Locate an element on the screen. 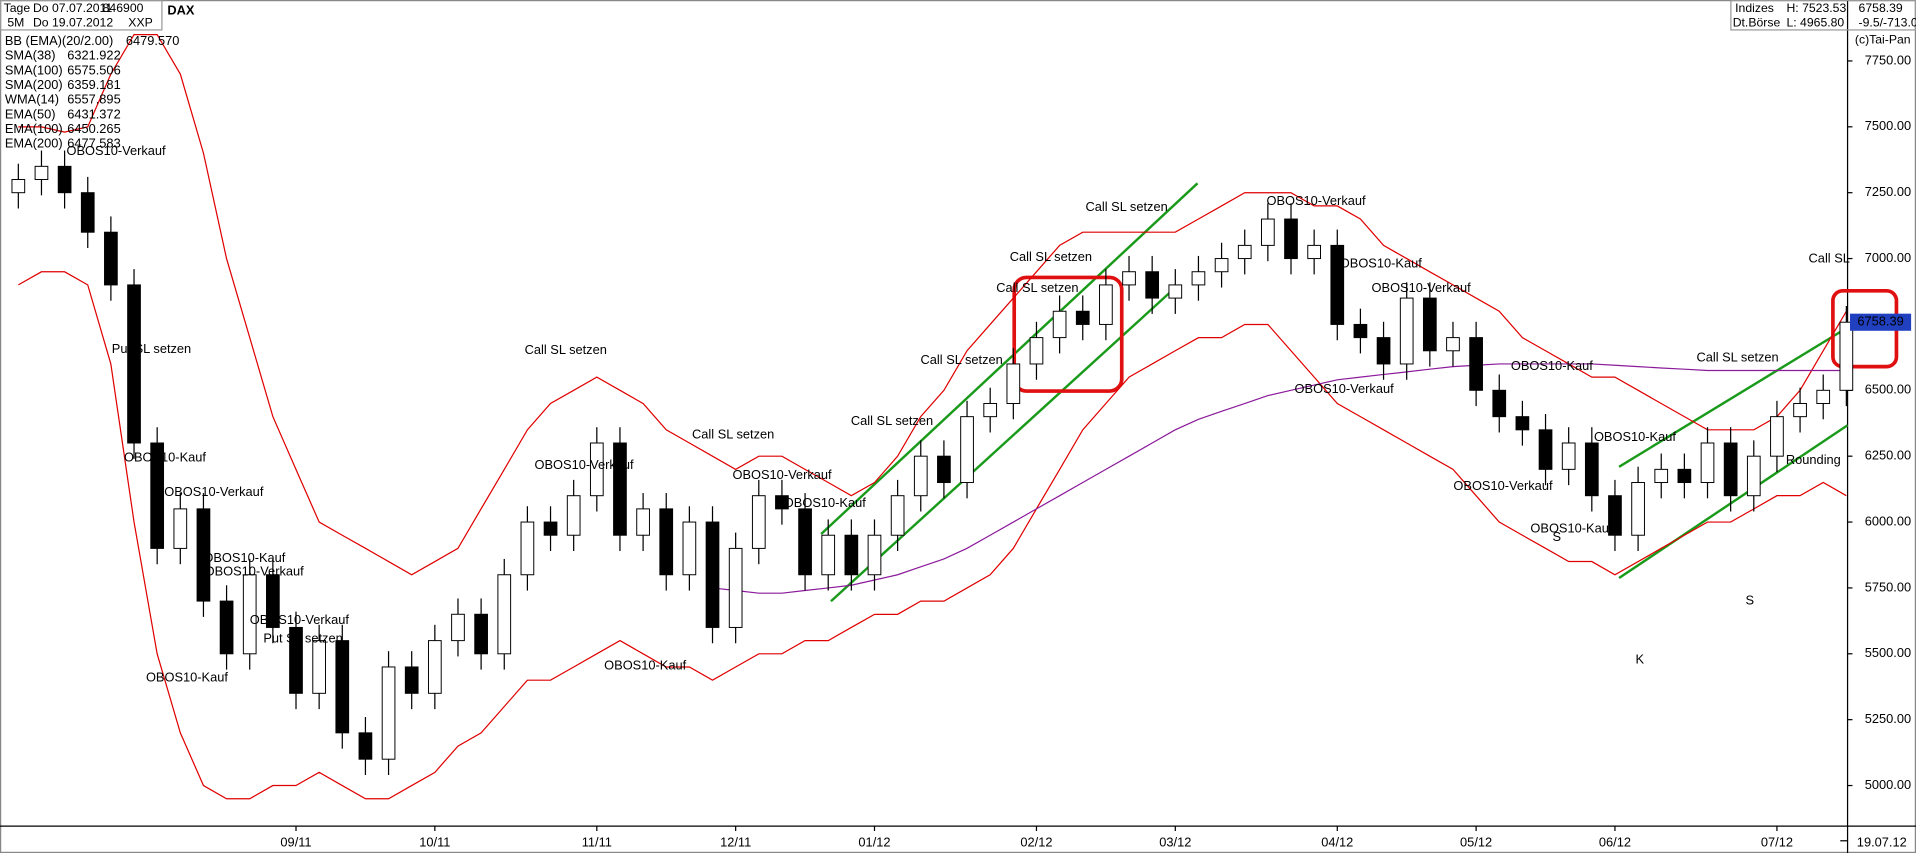 The width and height of the screenshot is (1916, 853). y-tick-label: 6250.00 is located at coordinates (1888, 455).